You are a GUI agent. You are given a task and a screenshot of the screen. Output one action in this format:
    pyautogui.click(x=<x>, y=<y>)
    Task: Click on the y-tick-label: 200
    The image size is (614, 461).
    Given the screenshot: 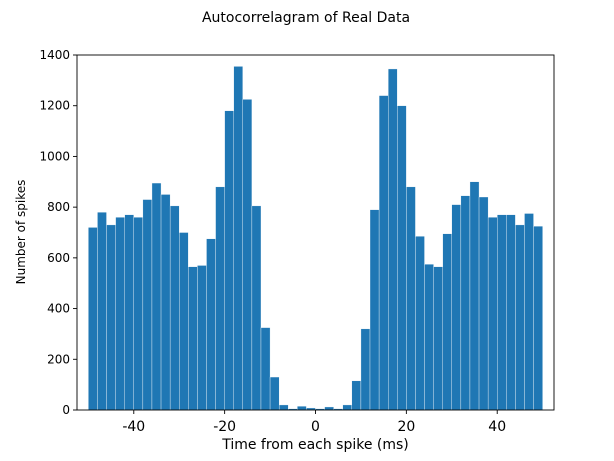 What is the action you would take?
    pyautogui.click(x=58, y=359)
    